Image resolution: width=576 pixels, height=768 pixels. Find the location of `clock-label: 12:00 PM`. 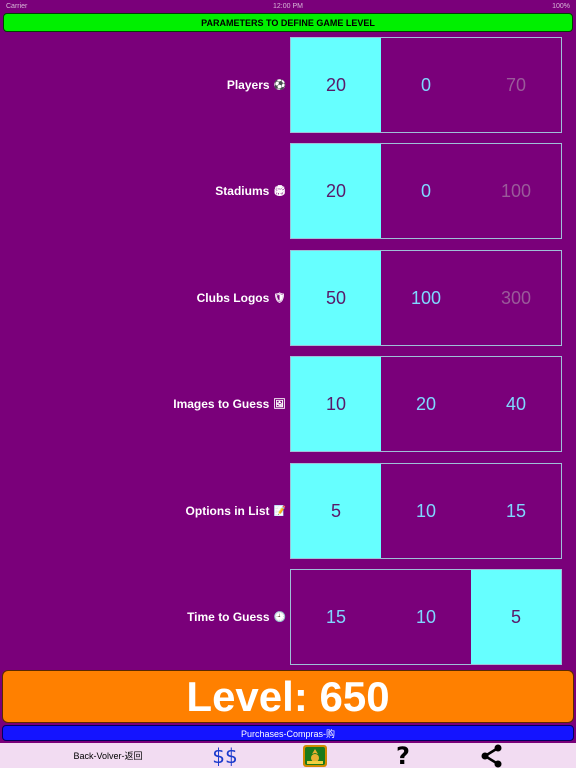

clock-label: 12:00 PM is located at coordinates (288, 6).